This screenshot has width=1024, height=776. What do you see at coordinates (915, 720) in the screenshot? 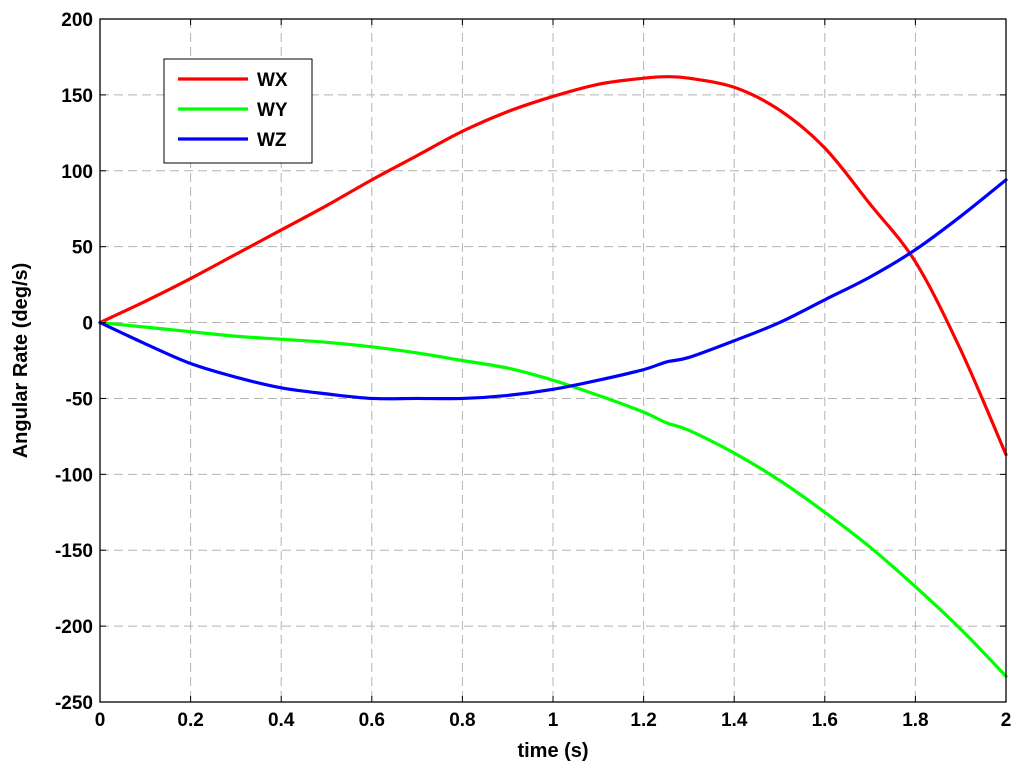
I see `x-tick-label: 1.8` at bounding box center [915, 720].